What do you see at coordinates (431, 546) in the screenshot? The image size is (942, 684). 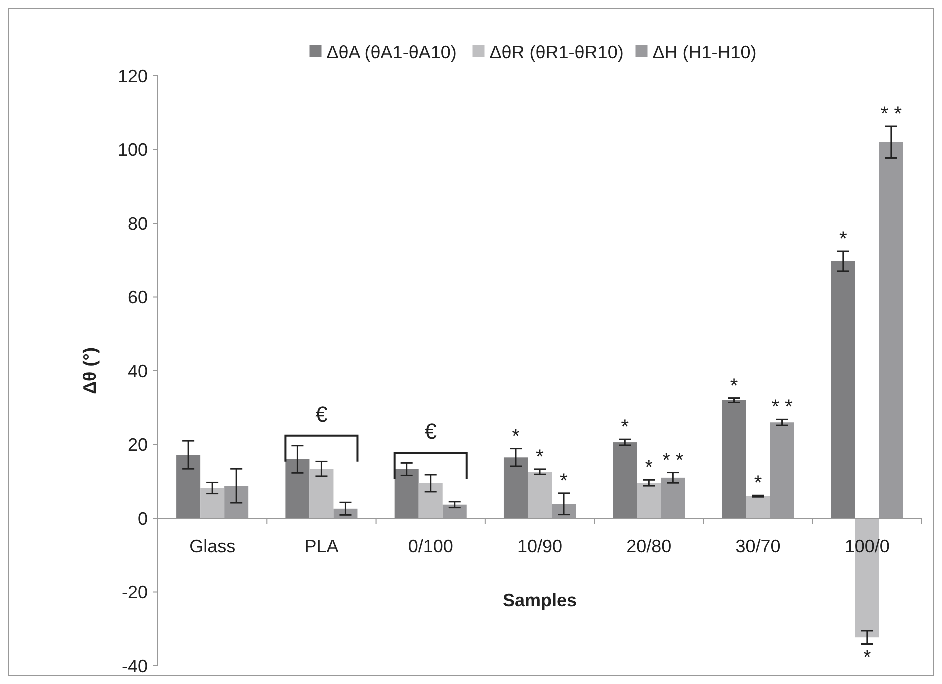 I see `x-tick-label: 0/100` at bounding box center [431, 546].